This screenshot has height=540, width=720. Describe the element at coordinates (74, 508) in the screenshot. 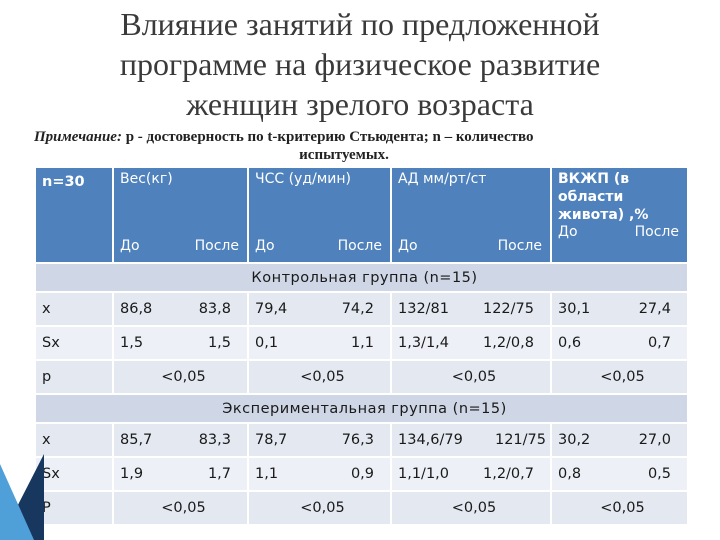

I see `row-label: P` at that location.